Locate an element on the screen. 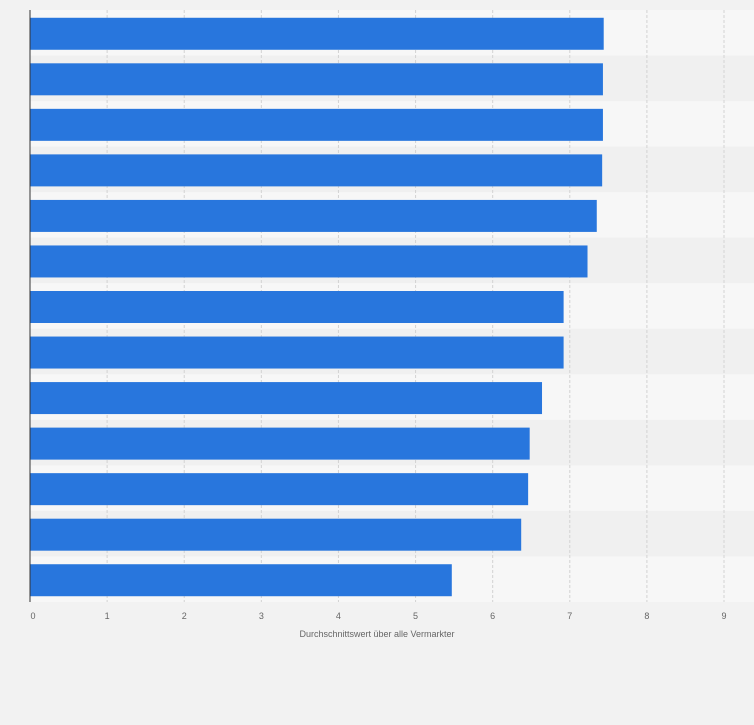 Image resolution: width=754 pixels, height=725 pixels. x-axis-ticks: 0 1 2 3 4 5 6 7 8 9 is located at coordinates (378, 616).